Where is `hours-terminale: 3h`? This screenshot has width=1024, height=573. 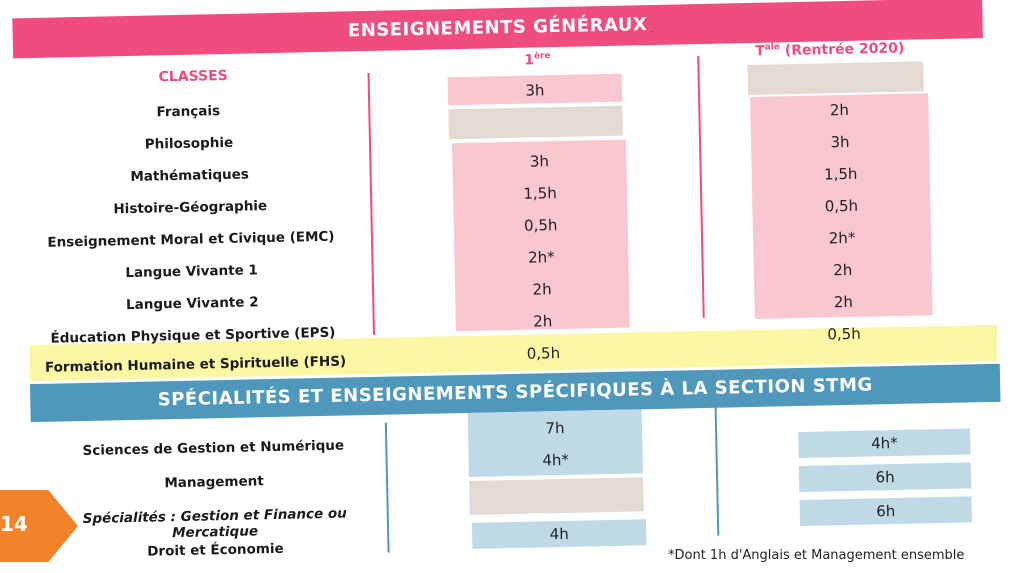 hours-terminale: 3h is located at coordinates (840, 142).